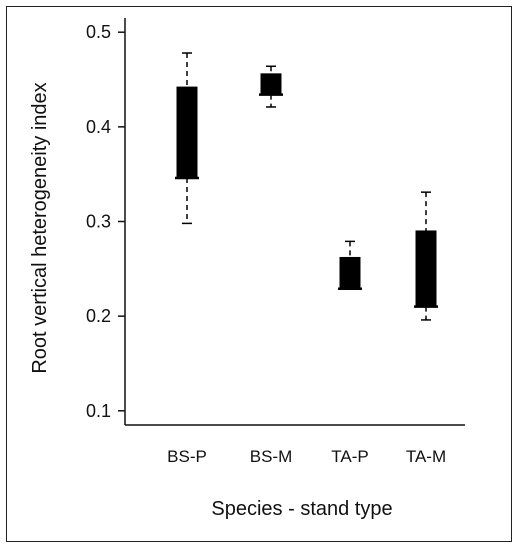  I want to click on y-tick-label: 0.2, so click(98, 316).